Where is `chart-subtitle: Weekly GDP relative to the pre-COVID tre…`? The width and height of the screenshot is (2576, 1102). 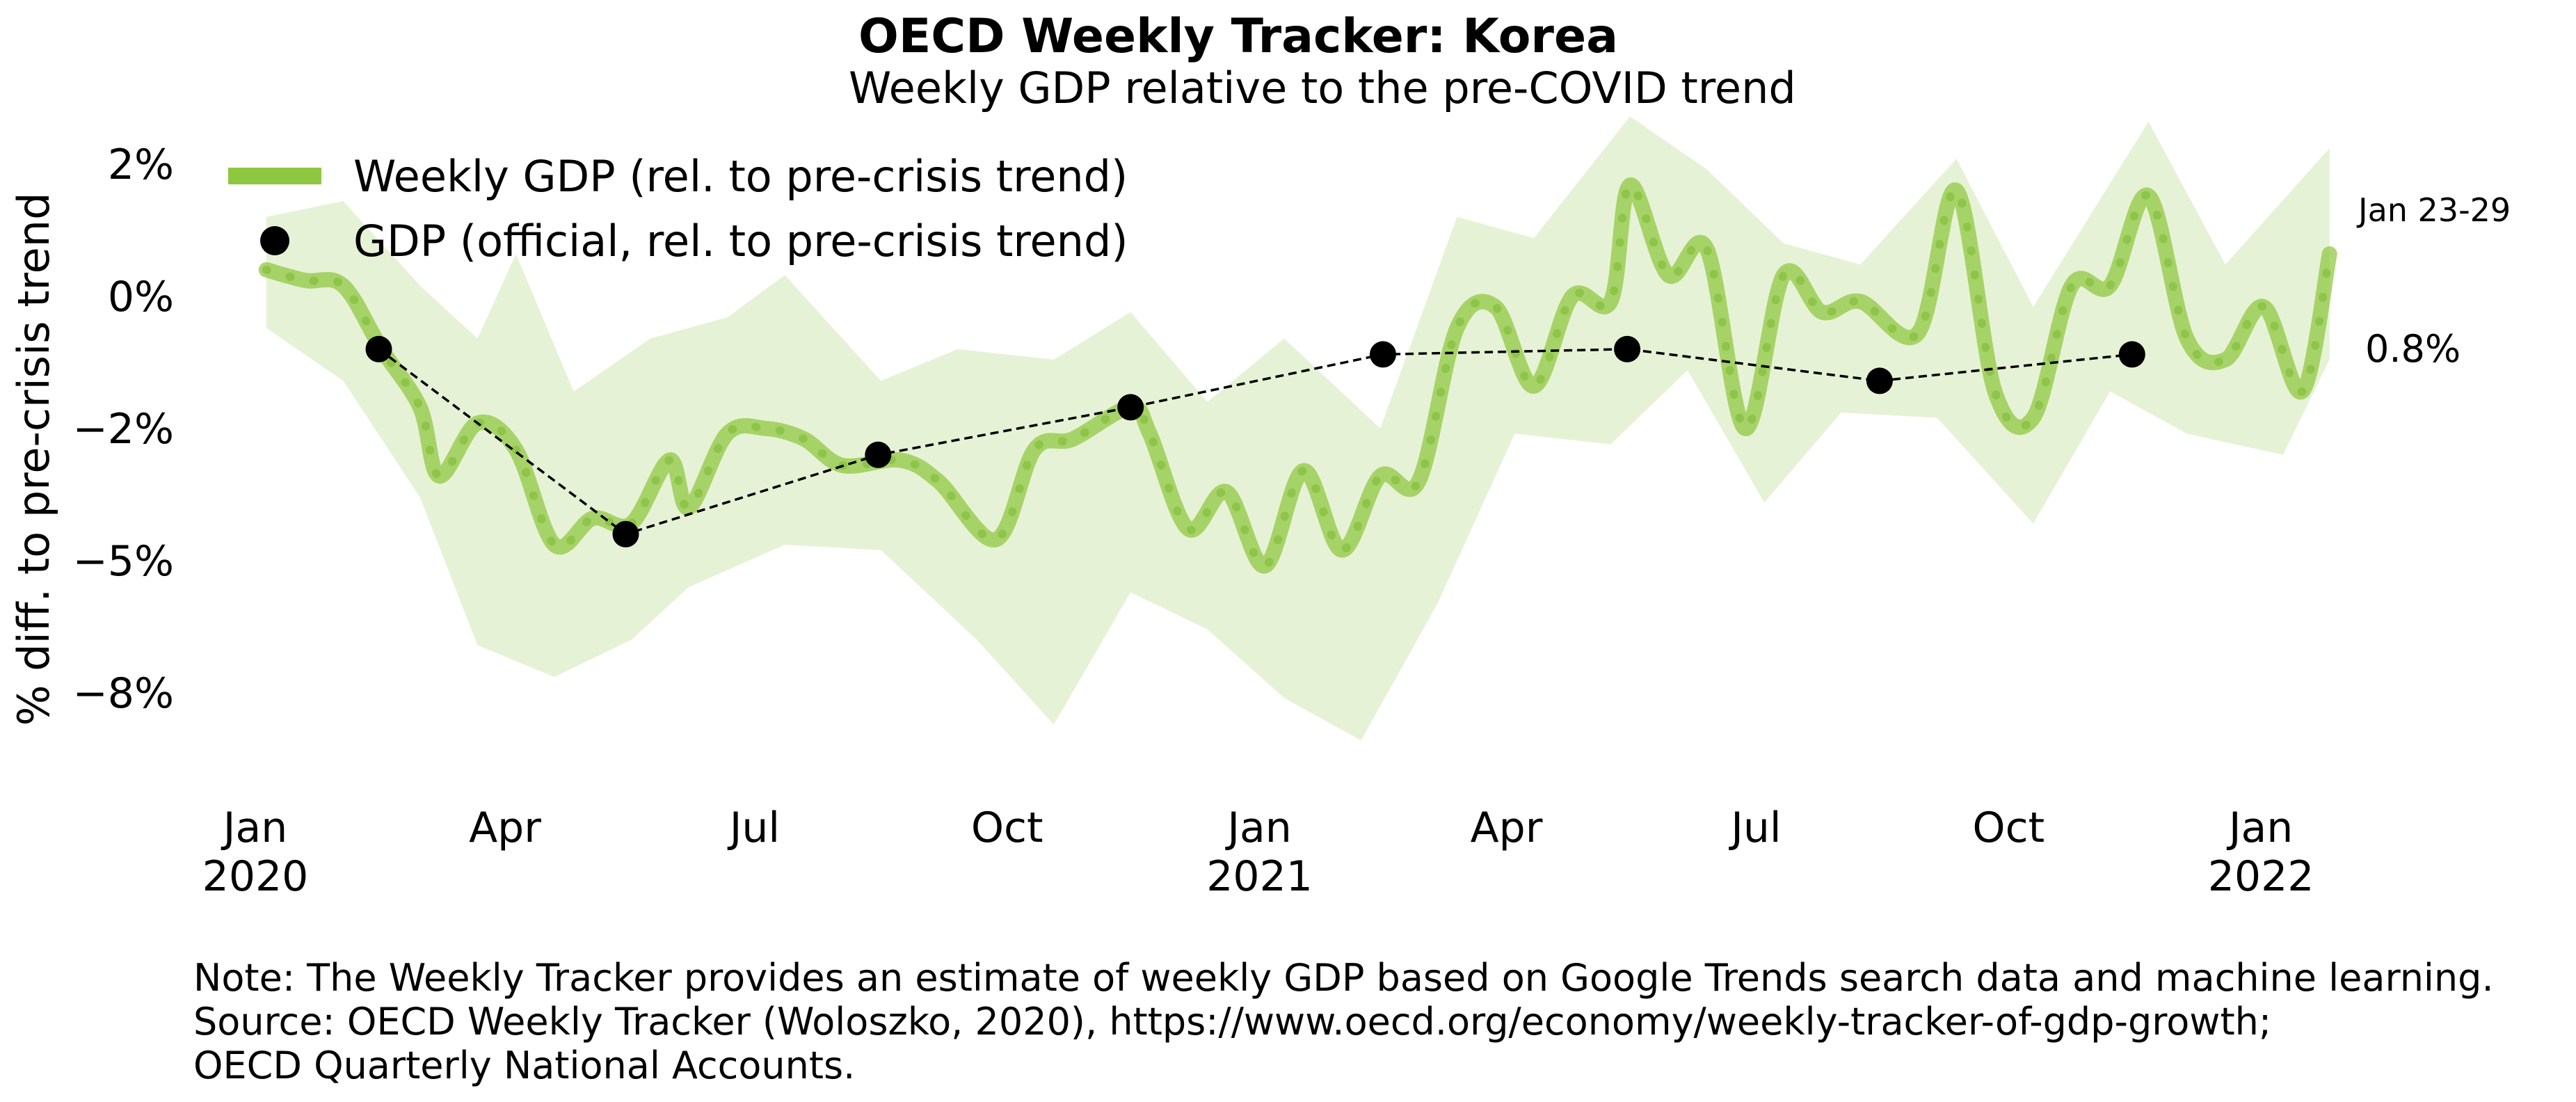 chart-subtitle: Weekly GDP relative to the pre-COVID tre… is located at coordinates (1322, 88).